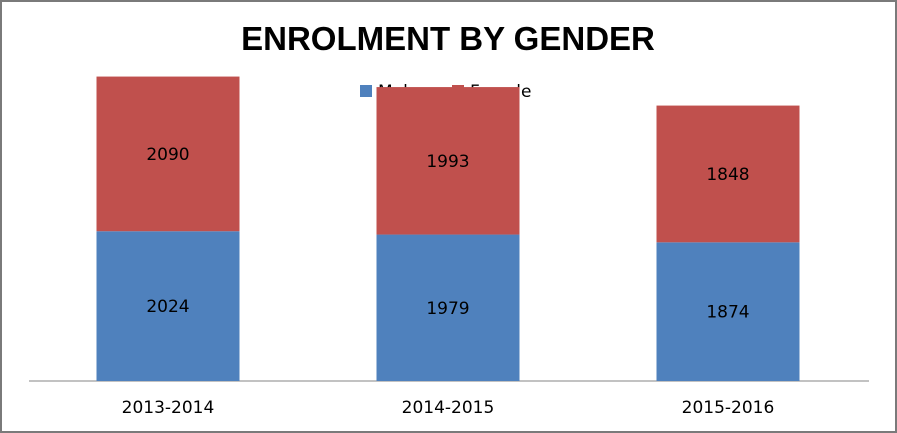 The image size is (897, 433). I want to click on bar-female-2013-2014, so click(168, 154).